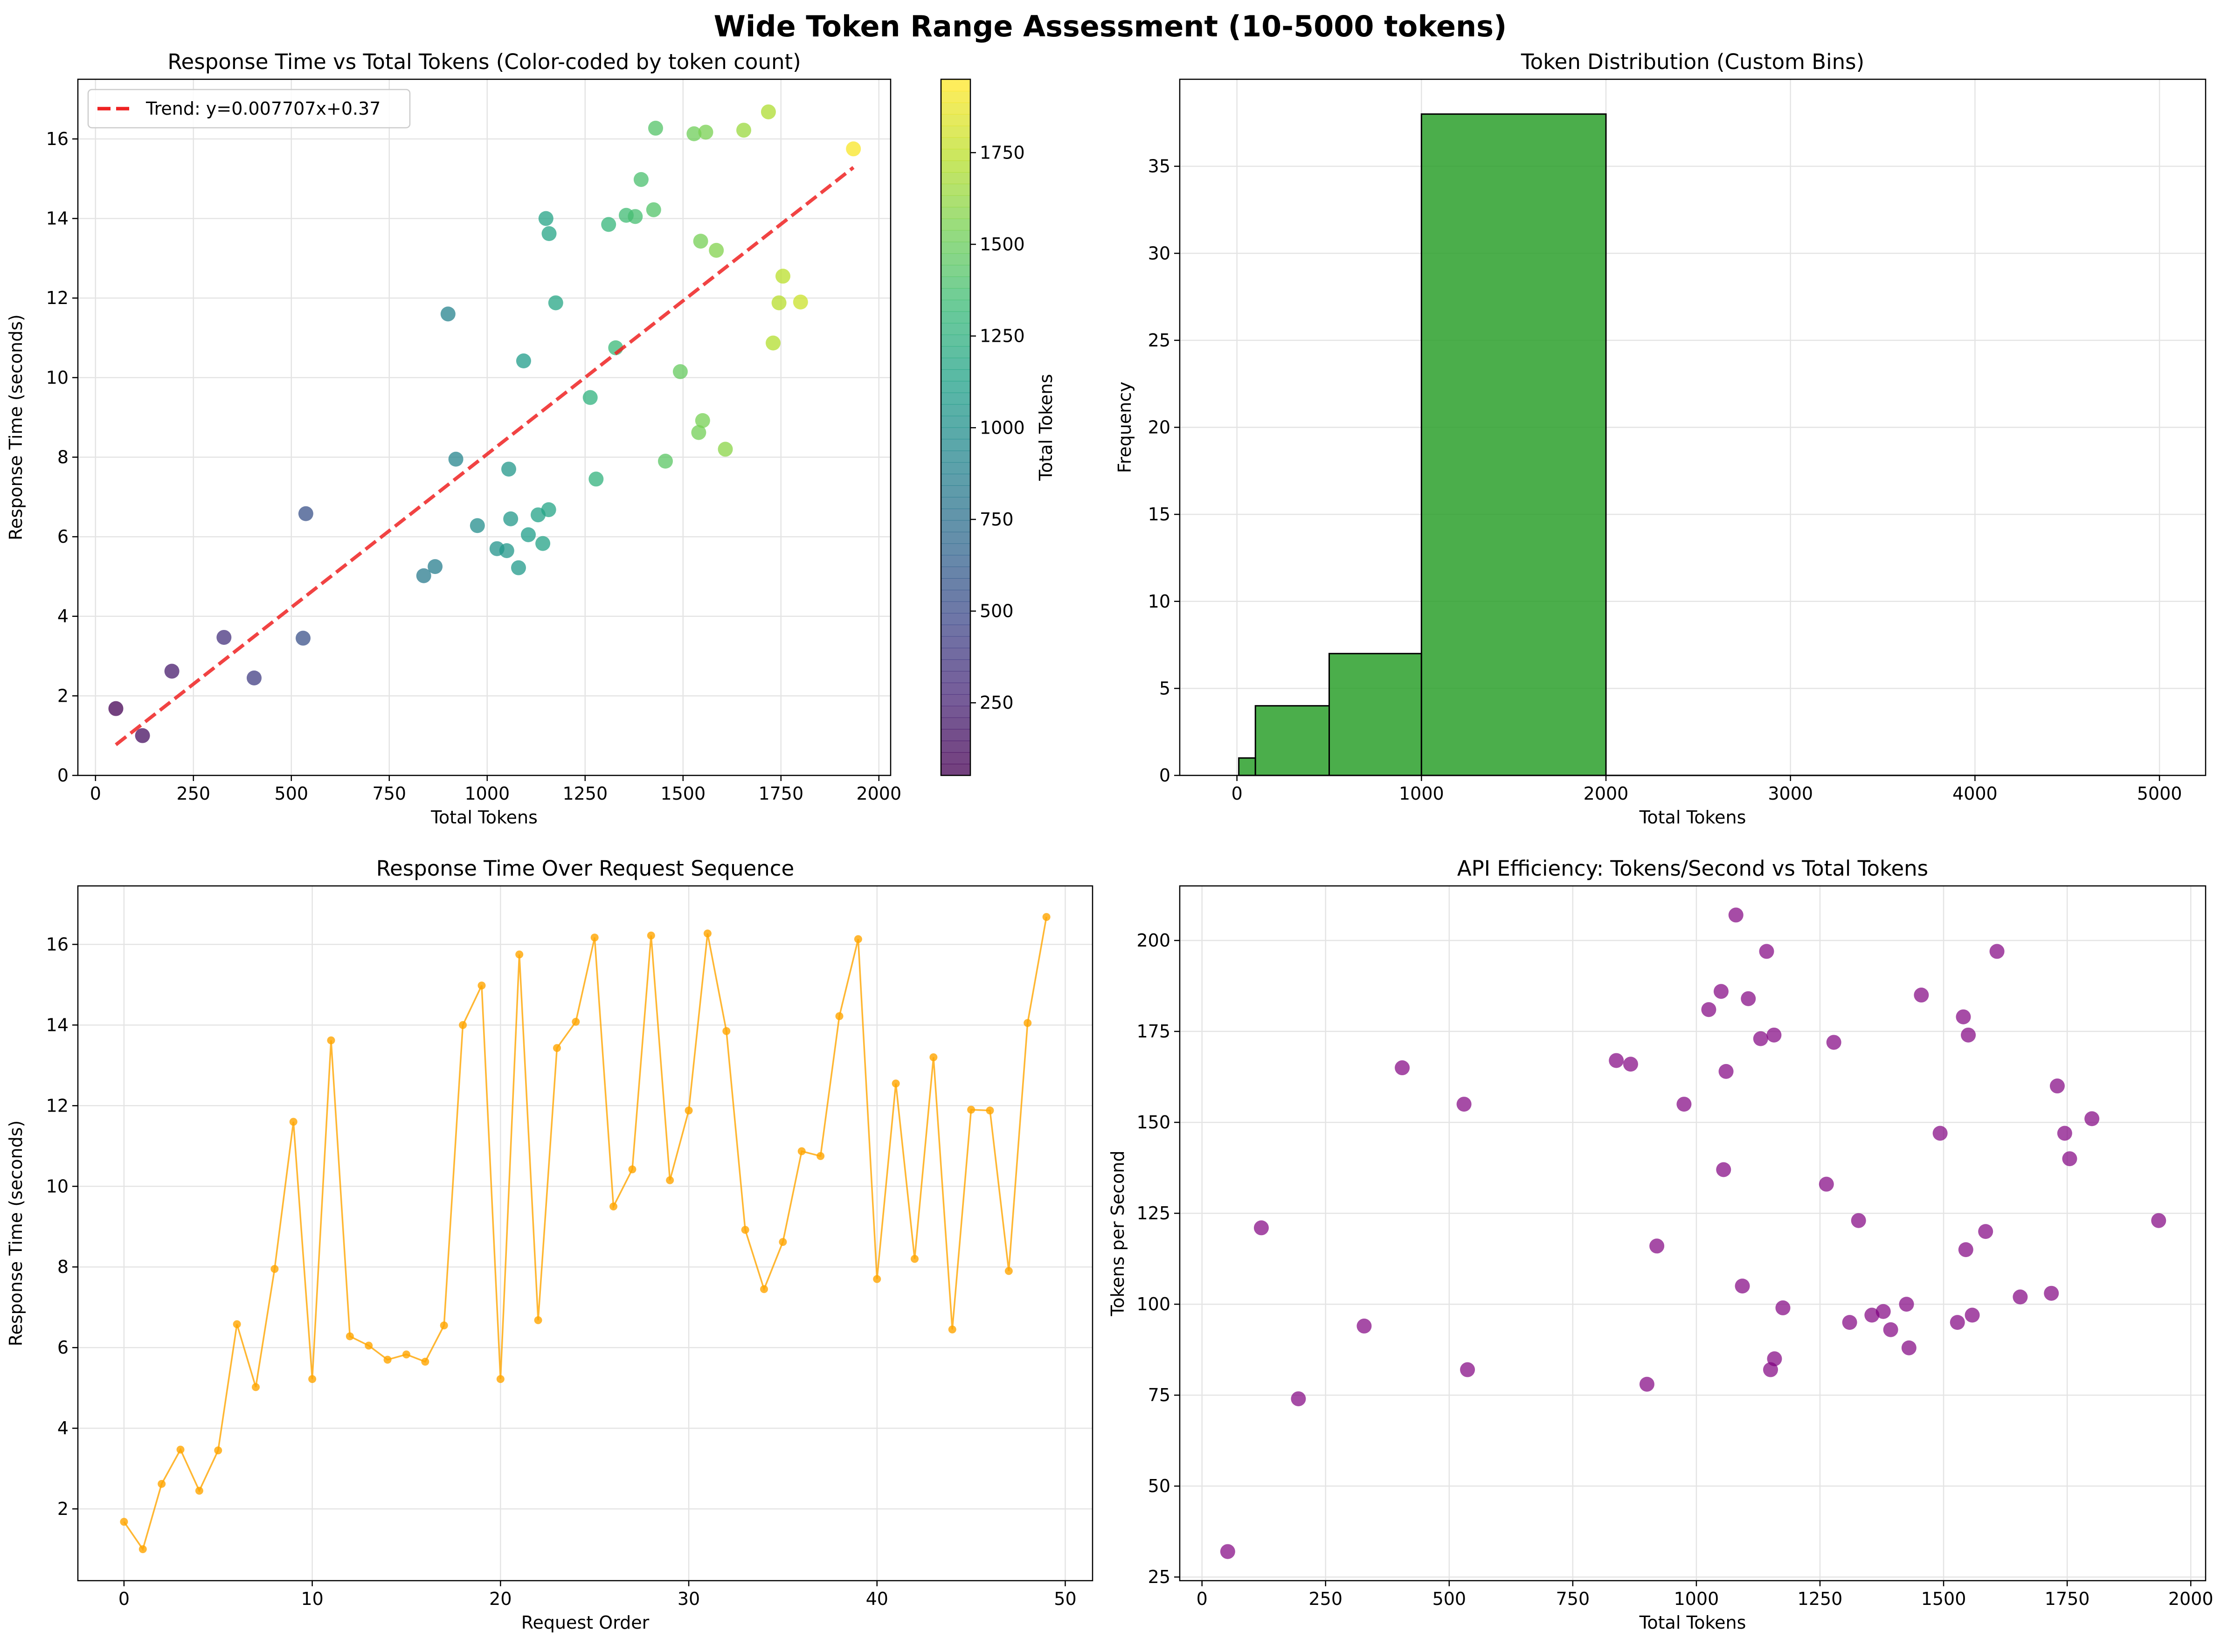 The width and height of the screenshot is (2221, 1652). What do you see at coordinates (263, 108) in the screenshot?
I see `legend-label: Trend: y=0.007707x+0.37` at bounding box center [263, 108].